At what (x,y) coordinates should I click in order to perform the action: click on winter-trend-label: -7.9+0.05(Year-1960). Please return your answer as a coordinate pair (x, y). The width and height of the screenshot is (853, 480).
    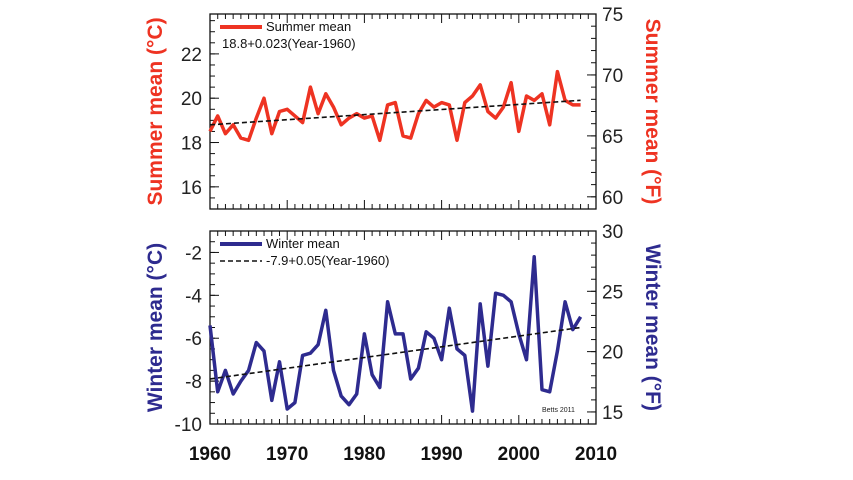
    Looking at the image, I should click on (327, 260).